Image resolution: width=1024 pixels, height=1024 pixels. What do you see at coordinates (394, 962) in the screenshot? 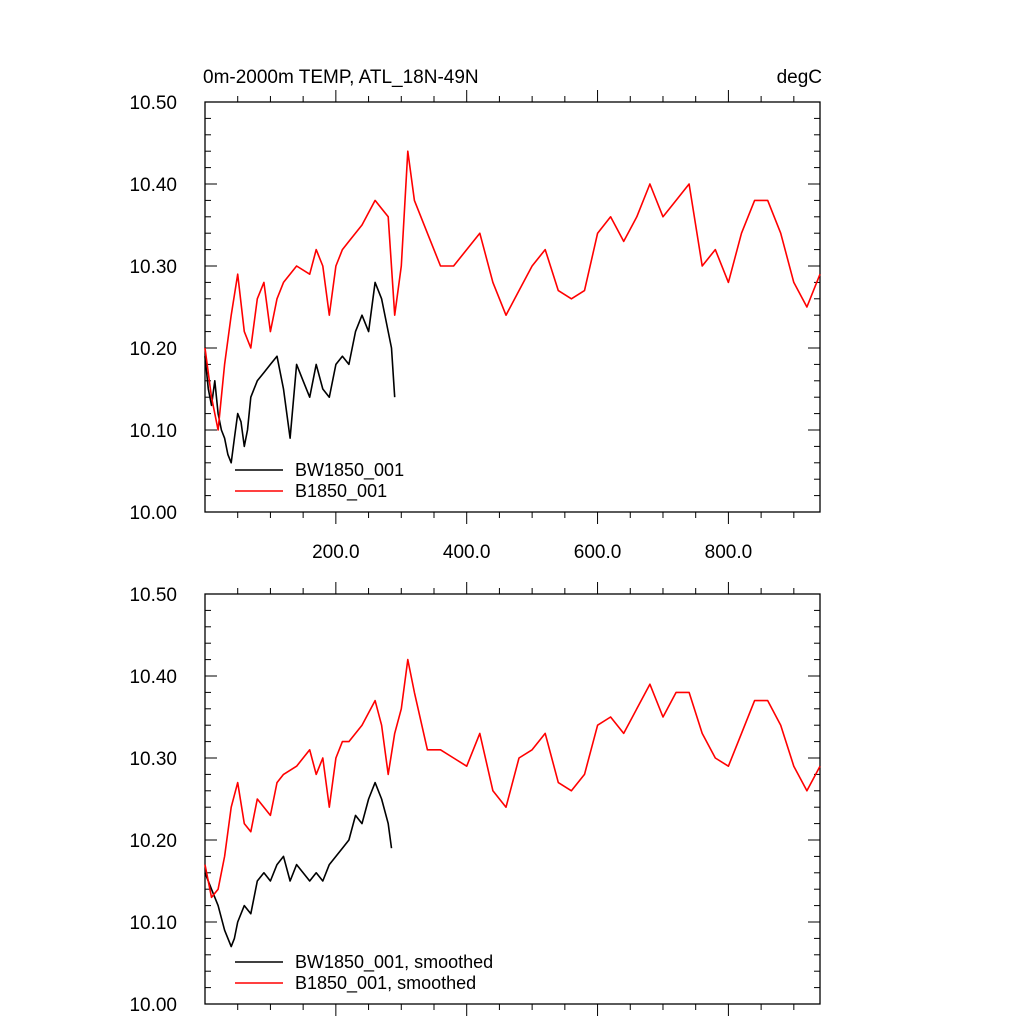
I see `legend-label: BW1850_001, smoothed` at bounding box center [394, 962].